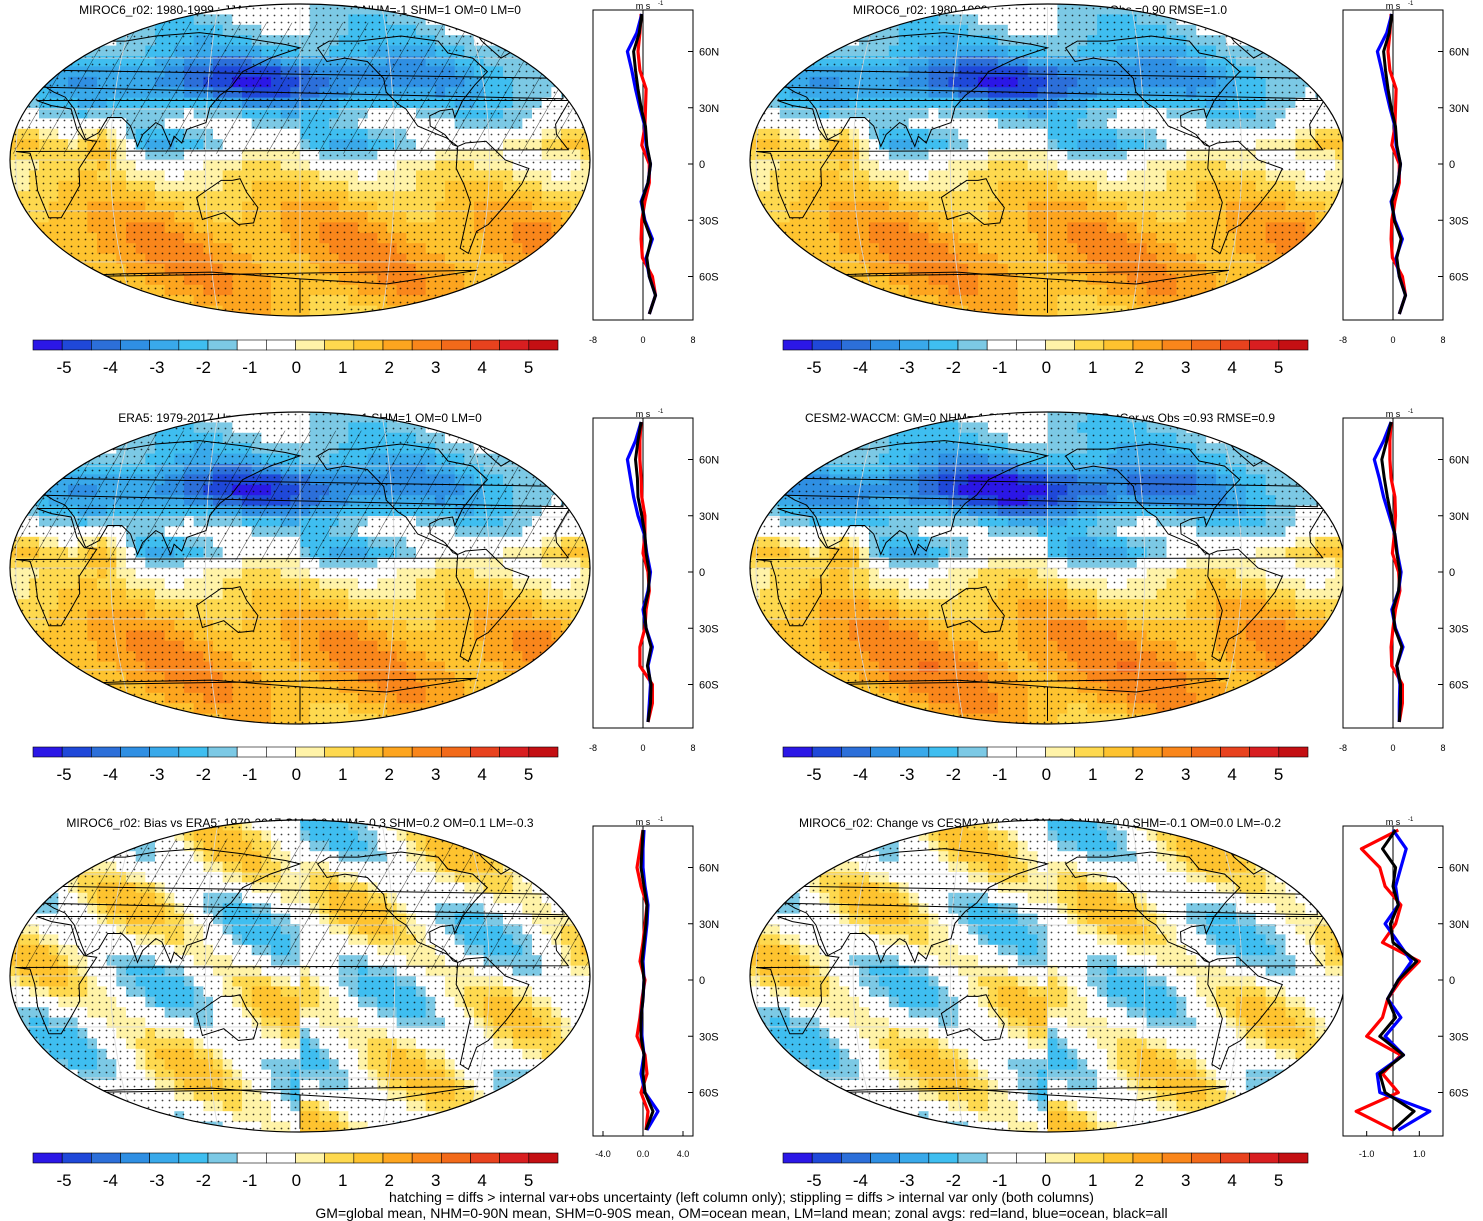 The image size is (1483, 1221). What do you see at coordinates (956, 160) in the screenshot?
I see `graticule-lon` at bounding box center [956, 160].